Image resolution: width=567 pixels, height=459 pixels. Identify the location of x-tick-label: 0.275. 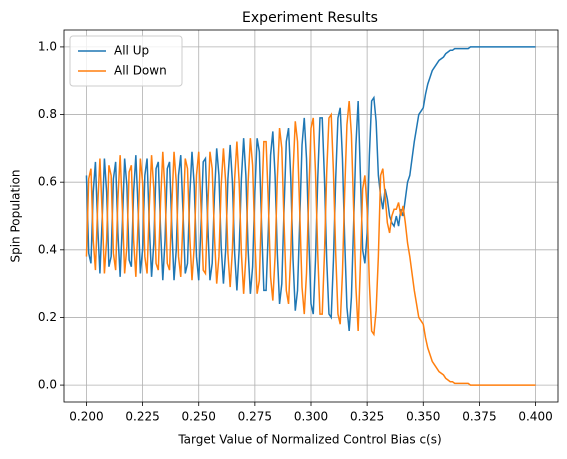
(255, 417).